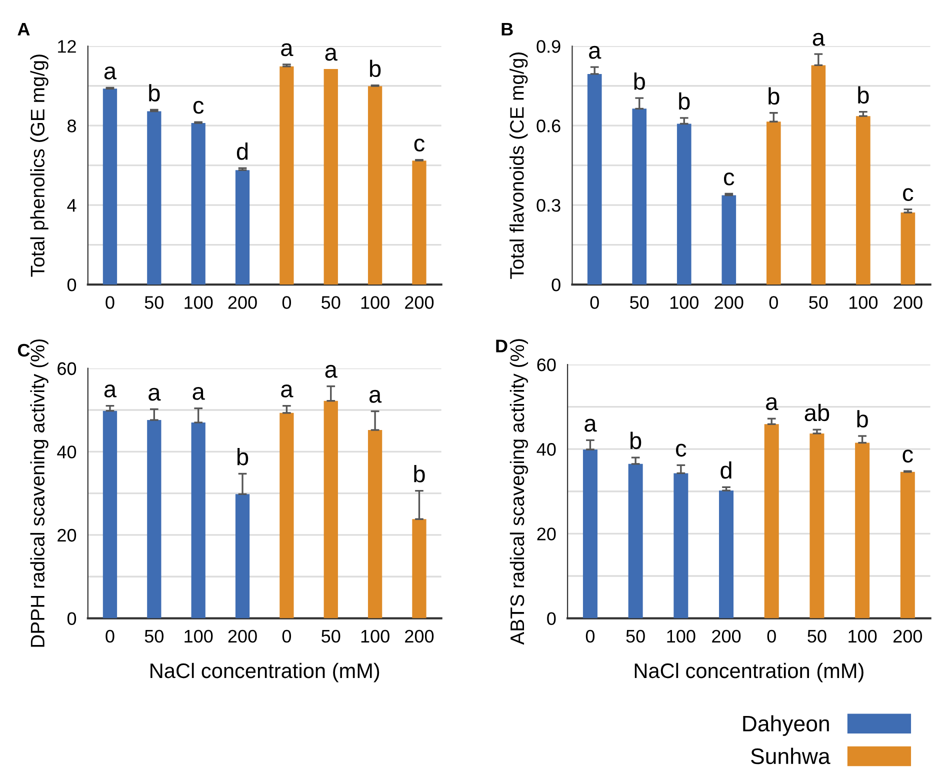  I want to click on y-axis-title: DPPH radical scavening activity (%), so click(39, 493).